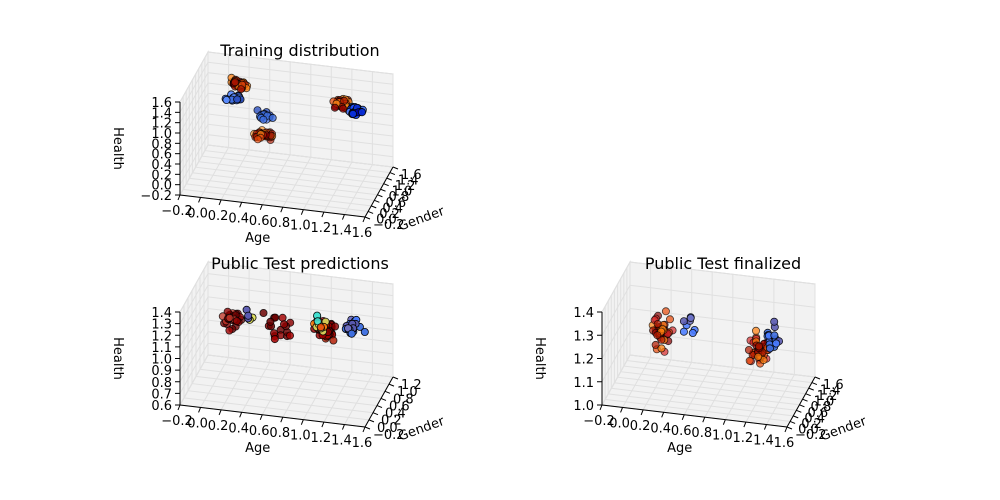 This screenshot has width=1000, height=500. What do you see at coordinates (161, 186) in the screenshot?
I see `z-tick-label: 0.0` at bounding box center [161, 186].